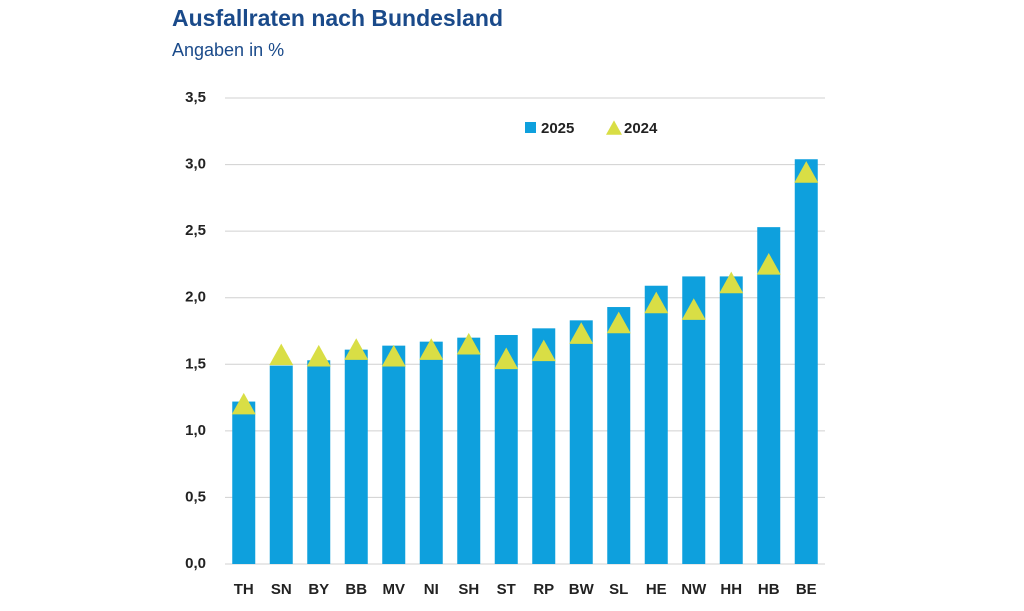 This screenshot has width=1024, height=611. Describe the element at coordinates (694, 589) in the screenshot. I see `x-tick-label: NW` at that location.